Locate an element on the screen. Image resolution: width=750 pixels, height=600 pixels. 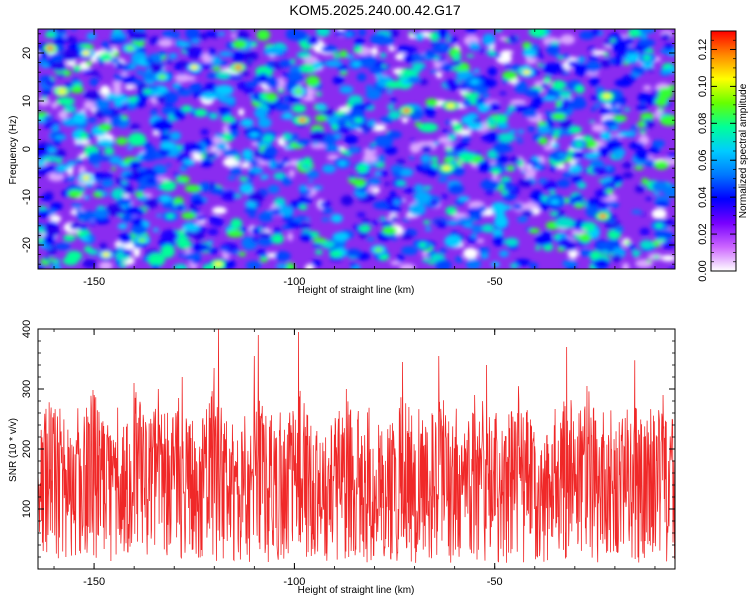
y-tick-label: 100 is located at coordinates (27, 509).